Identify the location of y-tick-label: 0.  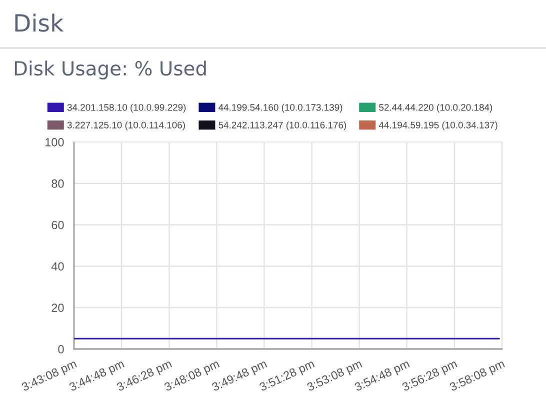
(61, 349).